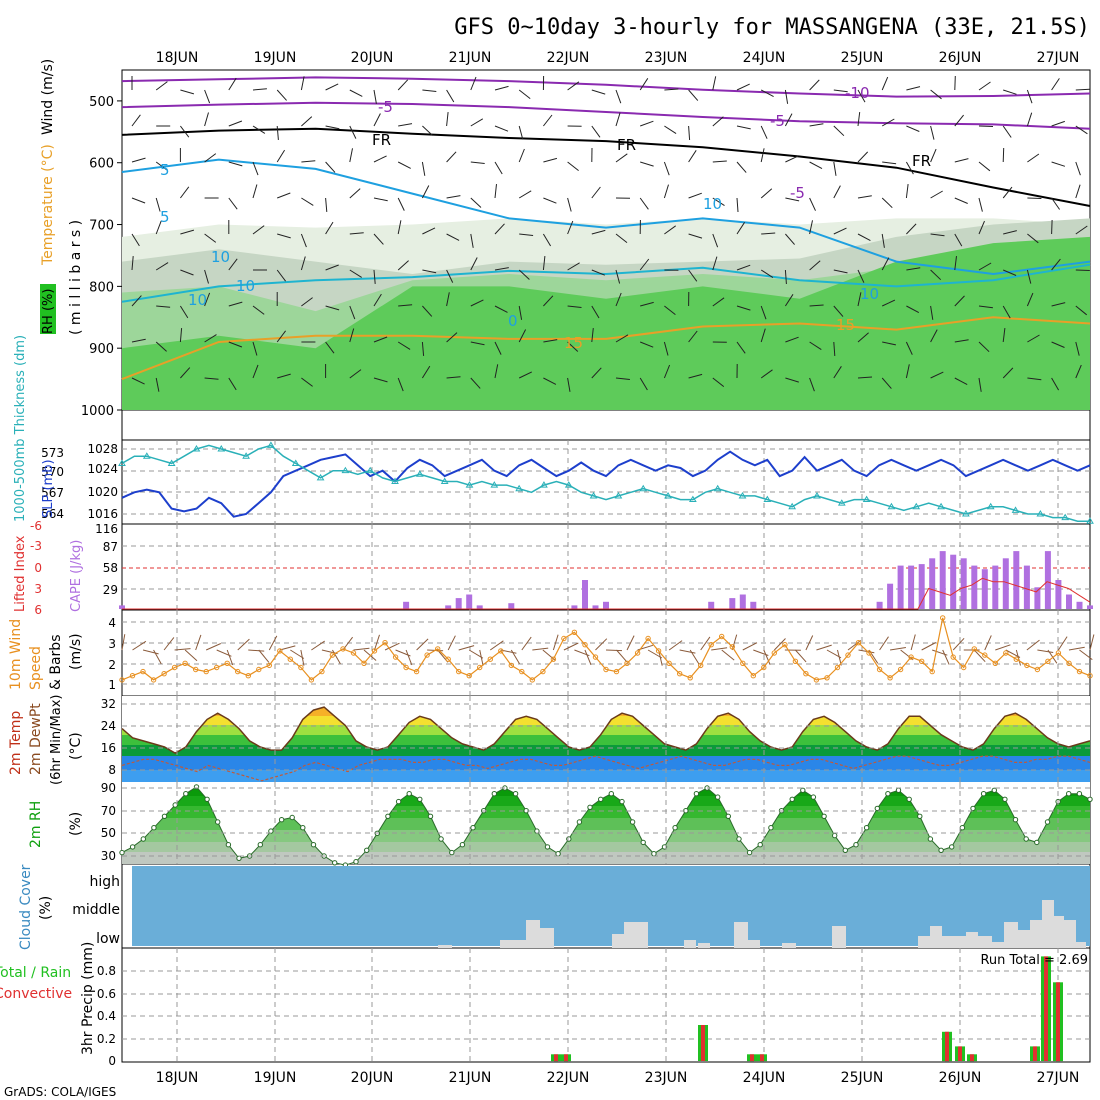 The width and height of the screenshot is (1100, 1100). Describe the element at coordinates (48, 573) in the screenshot. I see `cape-li-labels: Lifted Index CAPE (J/kg)` at that location.